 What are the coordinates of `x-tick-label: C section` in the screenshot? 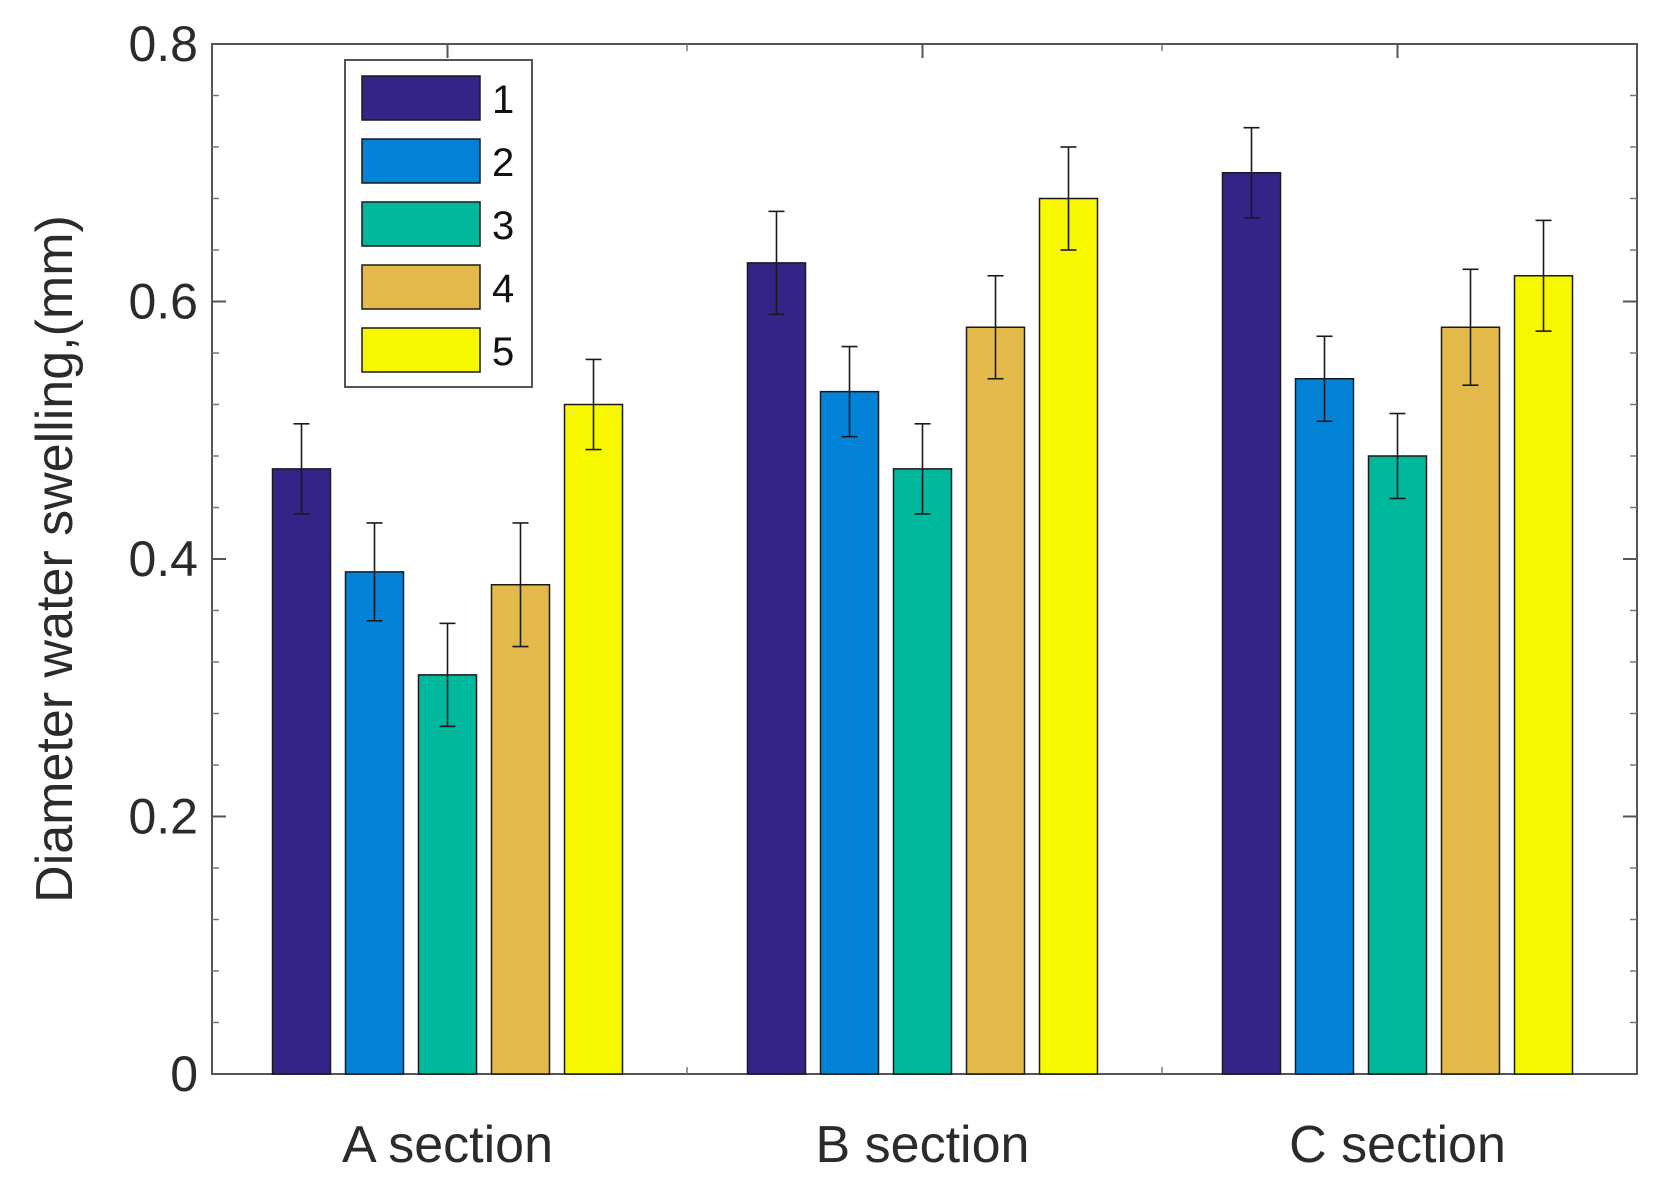 It's located at (1397, 1145).